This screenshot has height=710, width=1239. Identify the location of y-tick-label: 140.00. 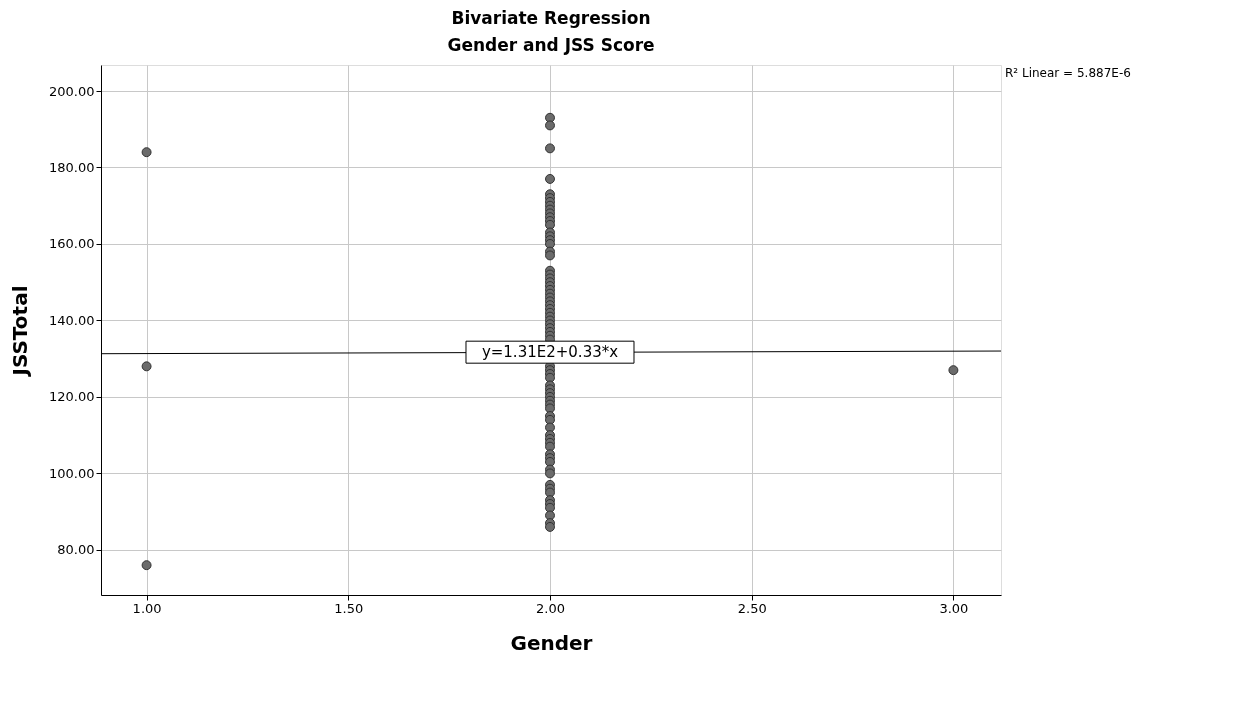
(72, 320).